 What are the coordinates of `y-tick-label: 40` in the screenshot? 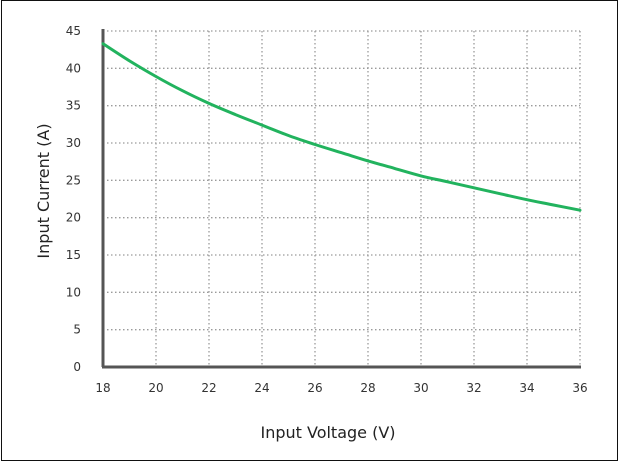 It's located at (73, 68).